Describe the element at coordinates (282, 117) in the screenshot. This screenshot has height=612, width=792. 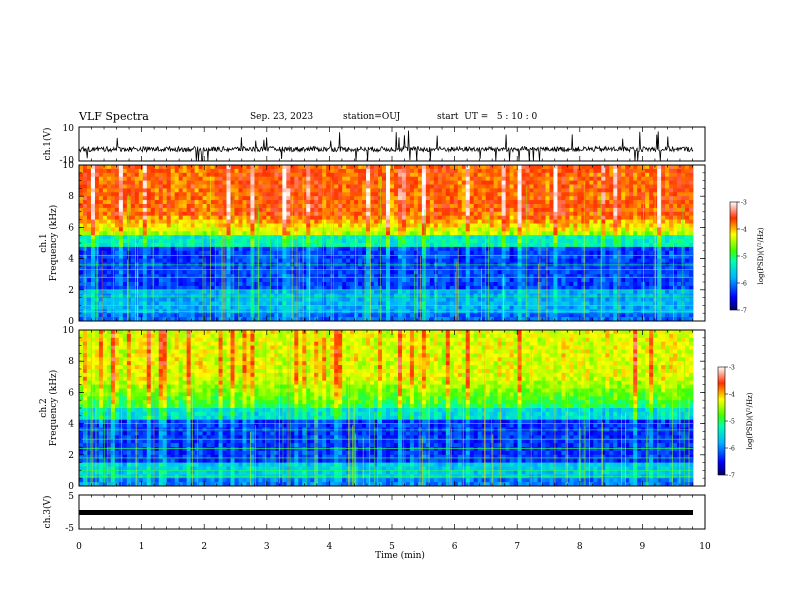
I see `date-label: Sep. 23, 2023` at that location.